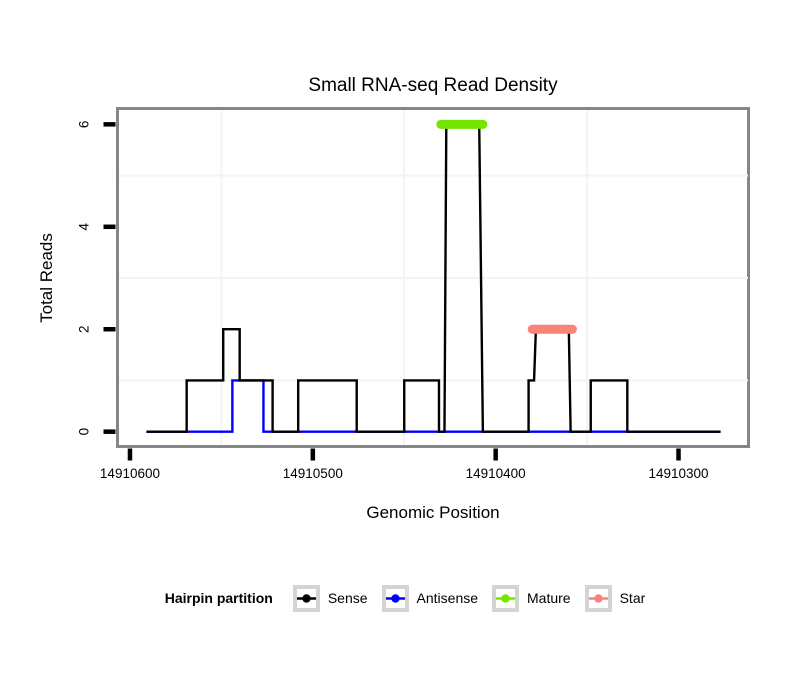  I want to click on x-tick-label: 14910300, so click(678, 473).